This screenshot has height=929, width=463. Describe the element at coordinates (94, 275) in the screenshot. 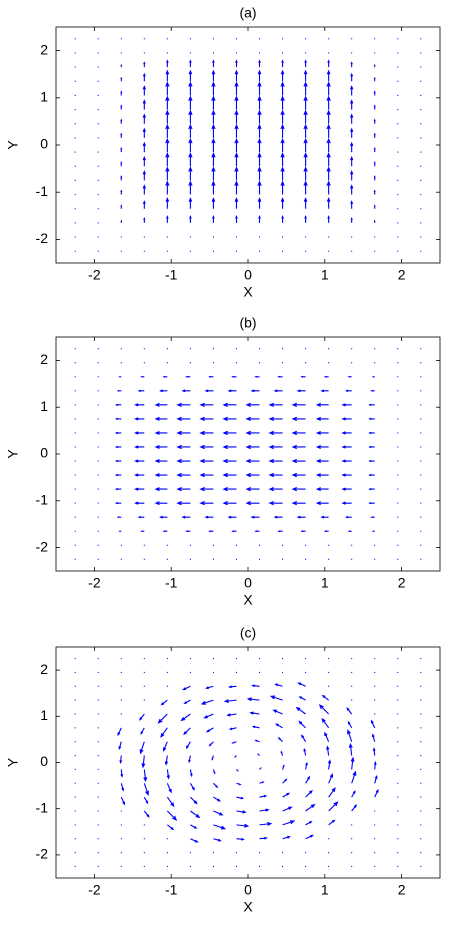

I see `x-tick-label: -2` at that location.